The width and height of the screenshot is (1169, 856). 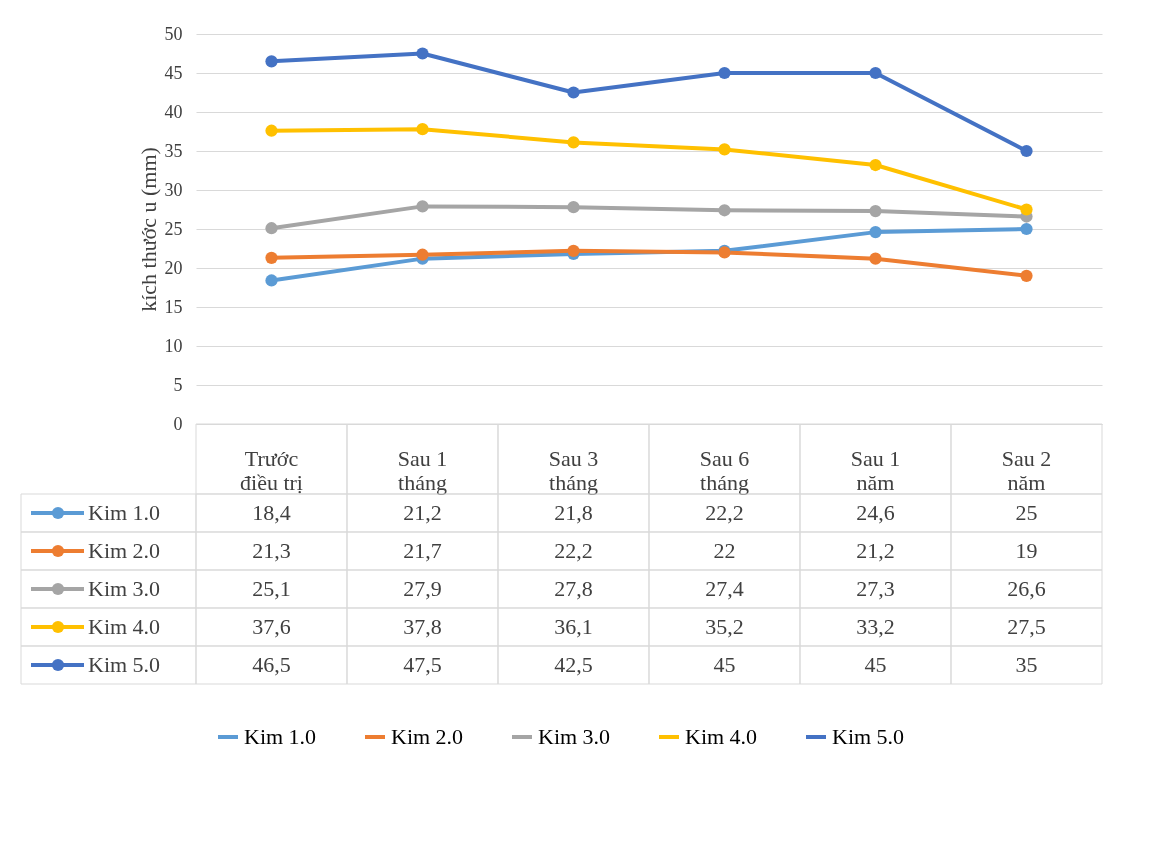 I want to click on data-label: 37,8, so click(x=422, y=626).